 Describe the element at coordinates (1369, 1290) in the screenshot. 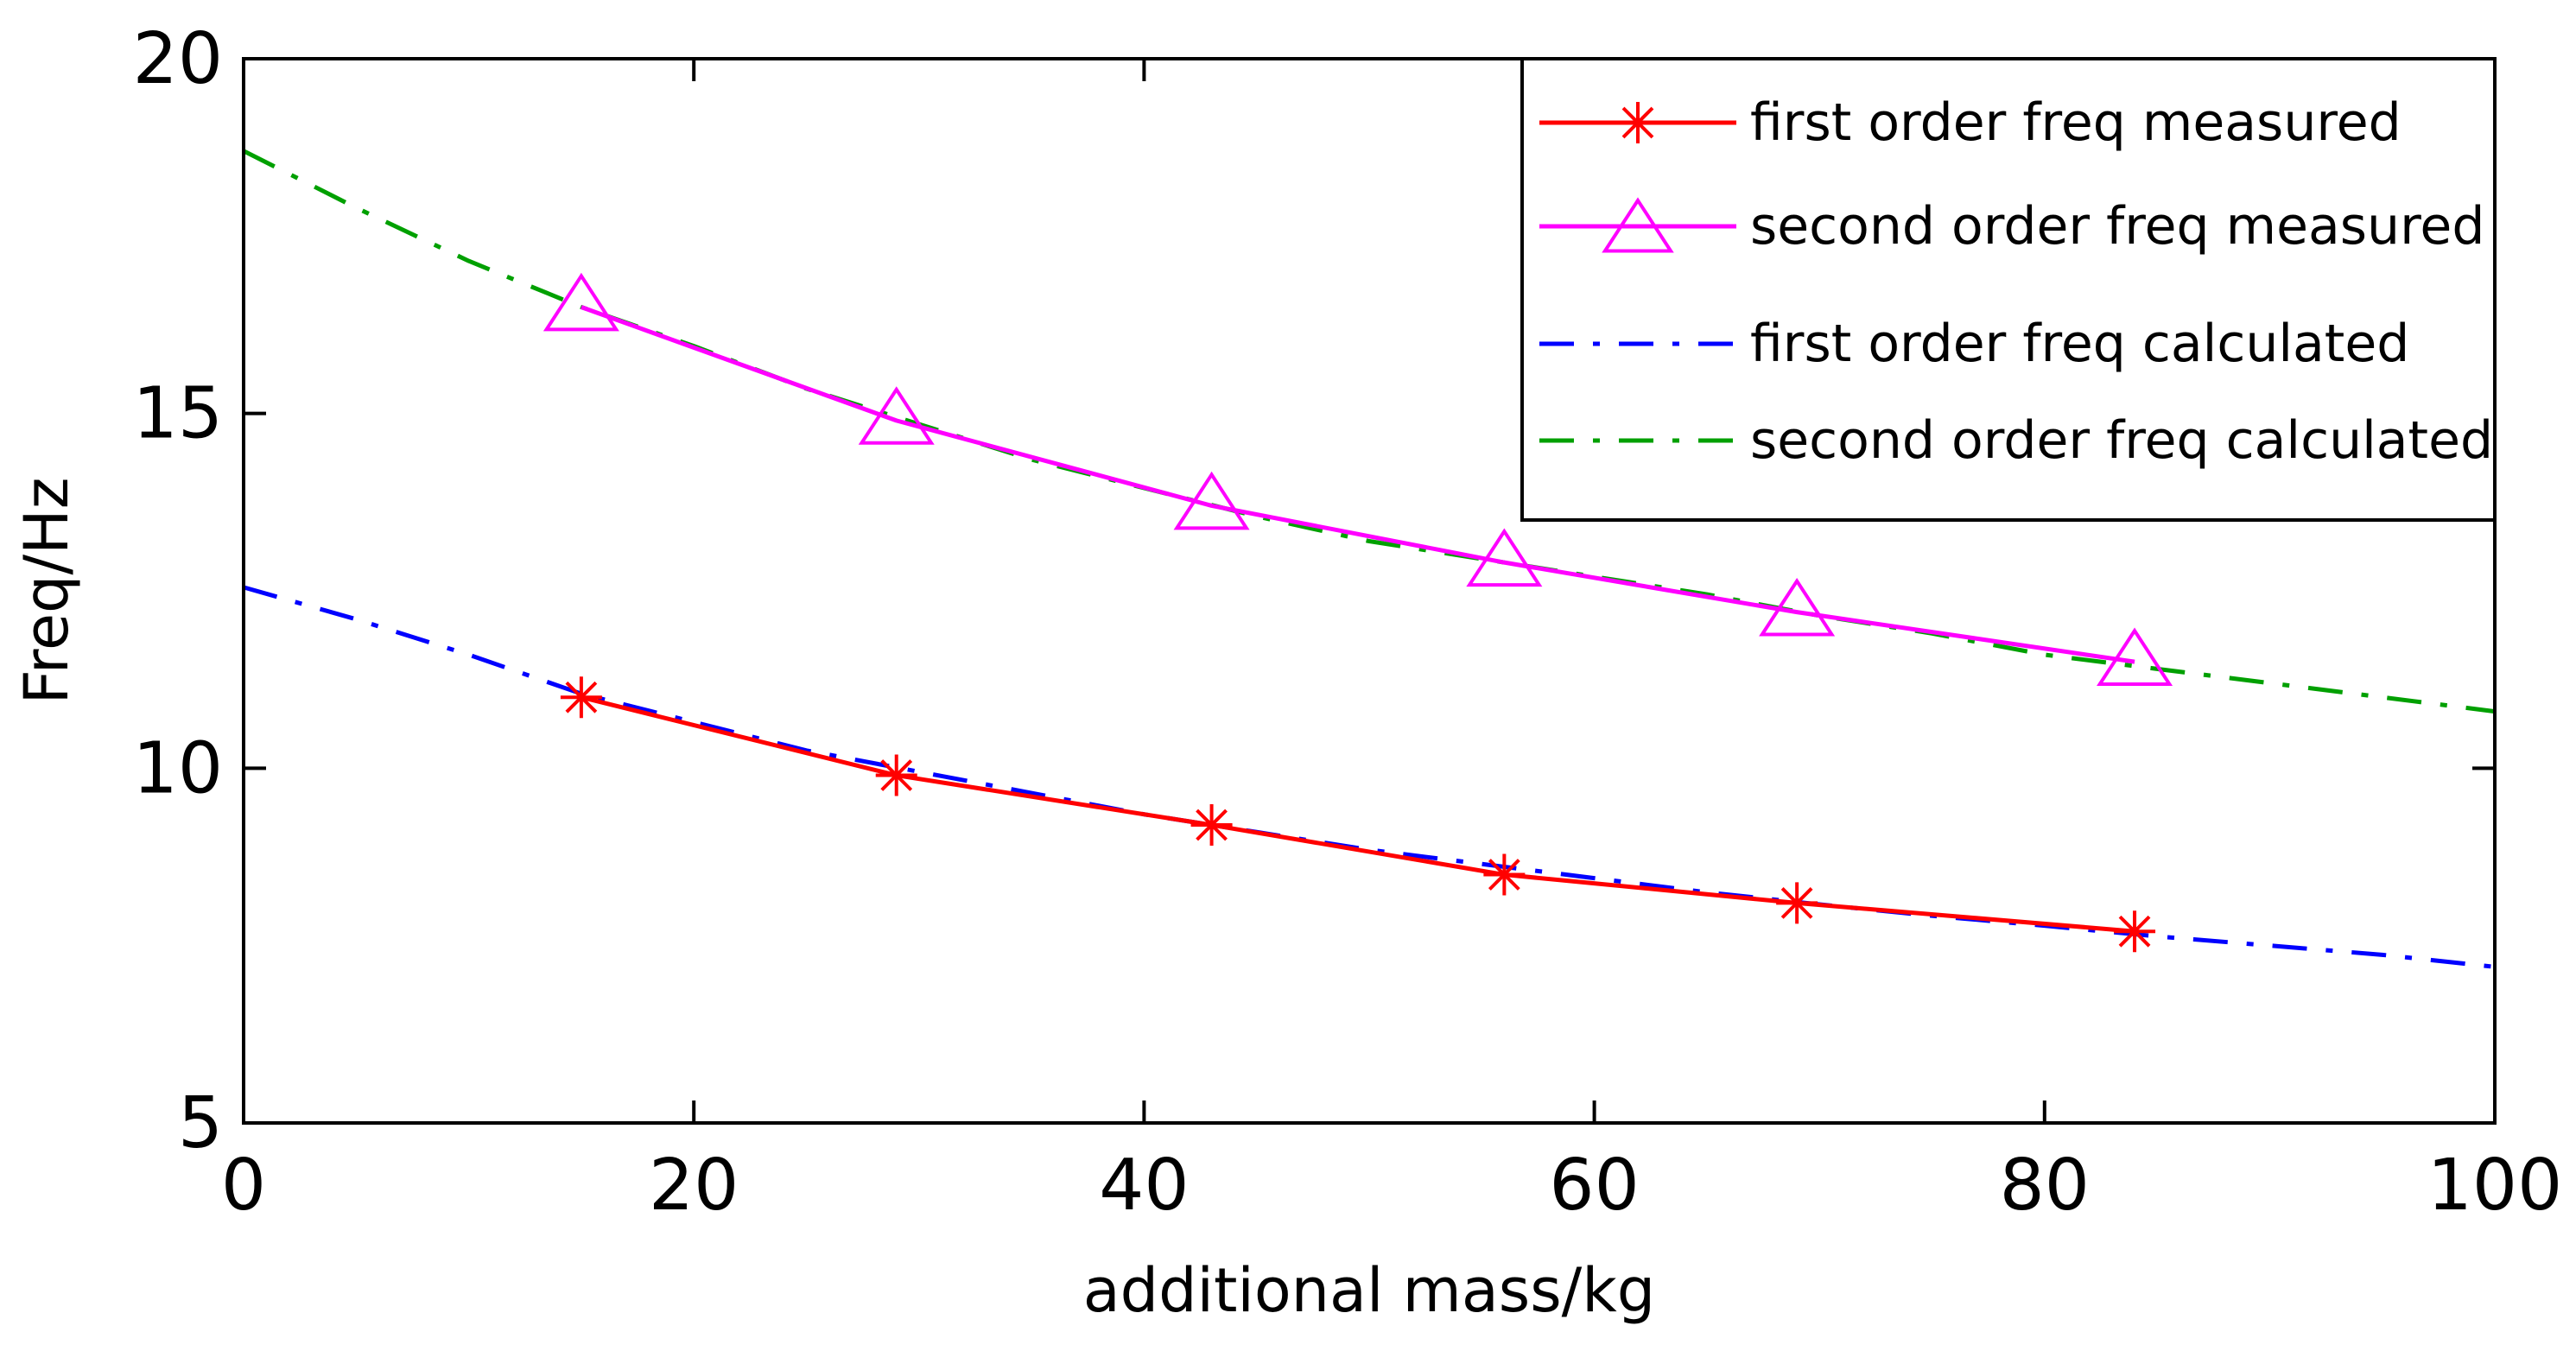

I see `x-axis-title: additional mass/kg` at that location.